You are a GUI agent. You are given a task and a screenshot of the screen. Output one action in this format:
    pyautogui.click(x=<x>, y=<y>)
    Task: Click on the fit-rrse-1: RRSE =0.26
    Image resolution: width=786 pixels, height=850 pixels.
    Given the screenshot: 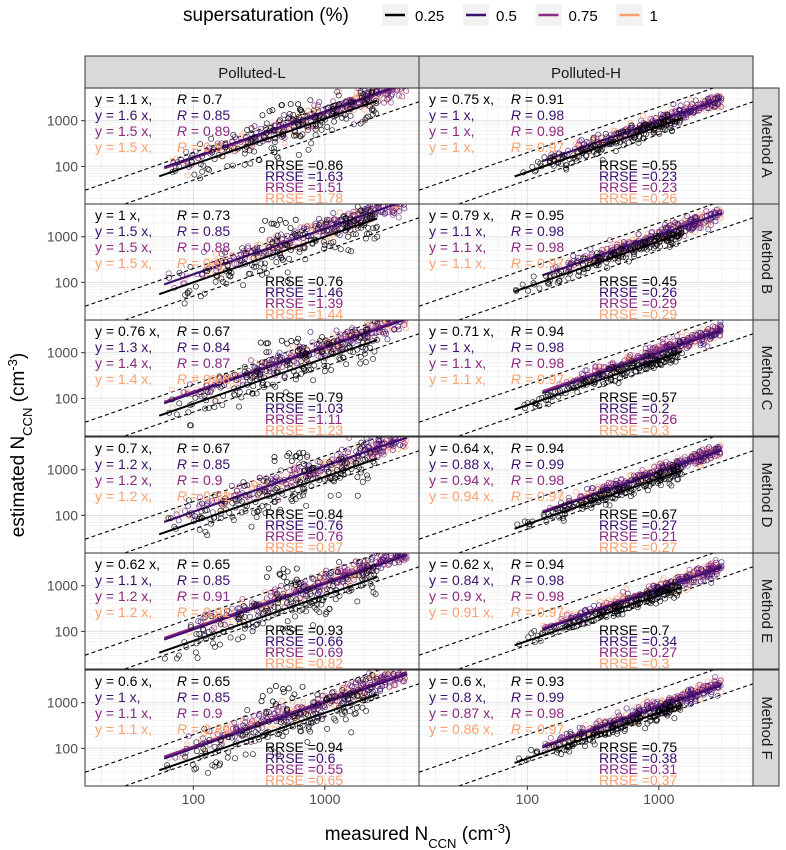 What is the action you would take?
    pyautogui.click(x=638, y=292)
    